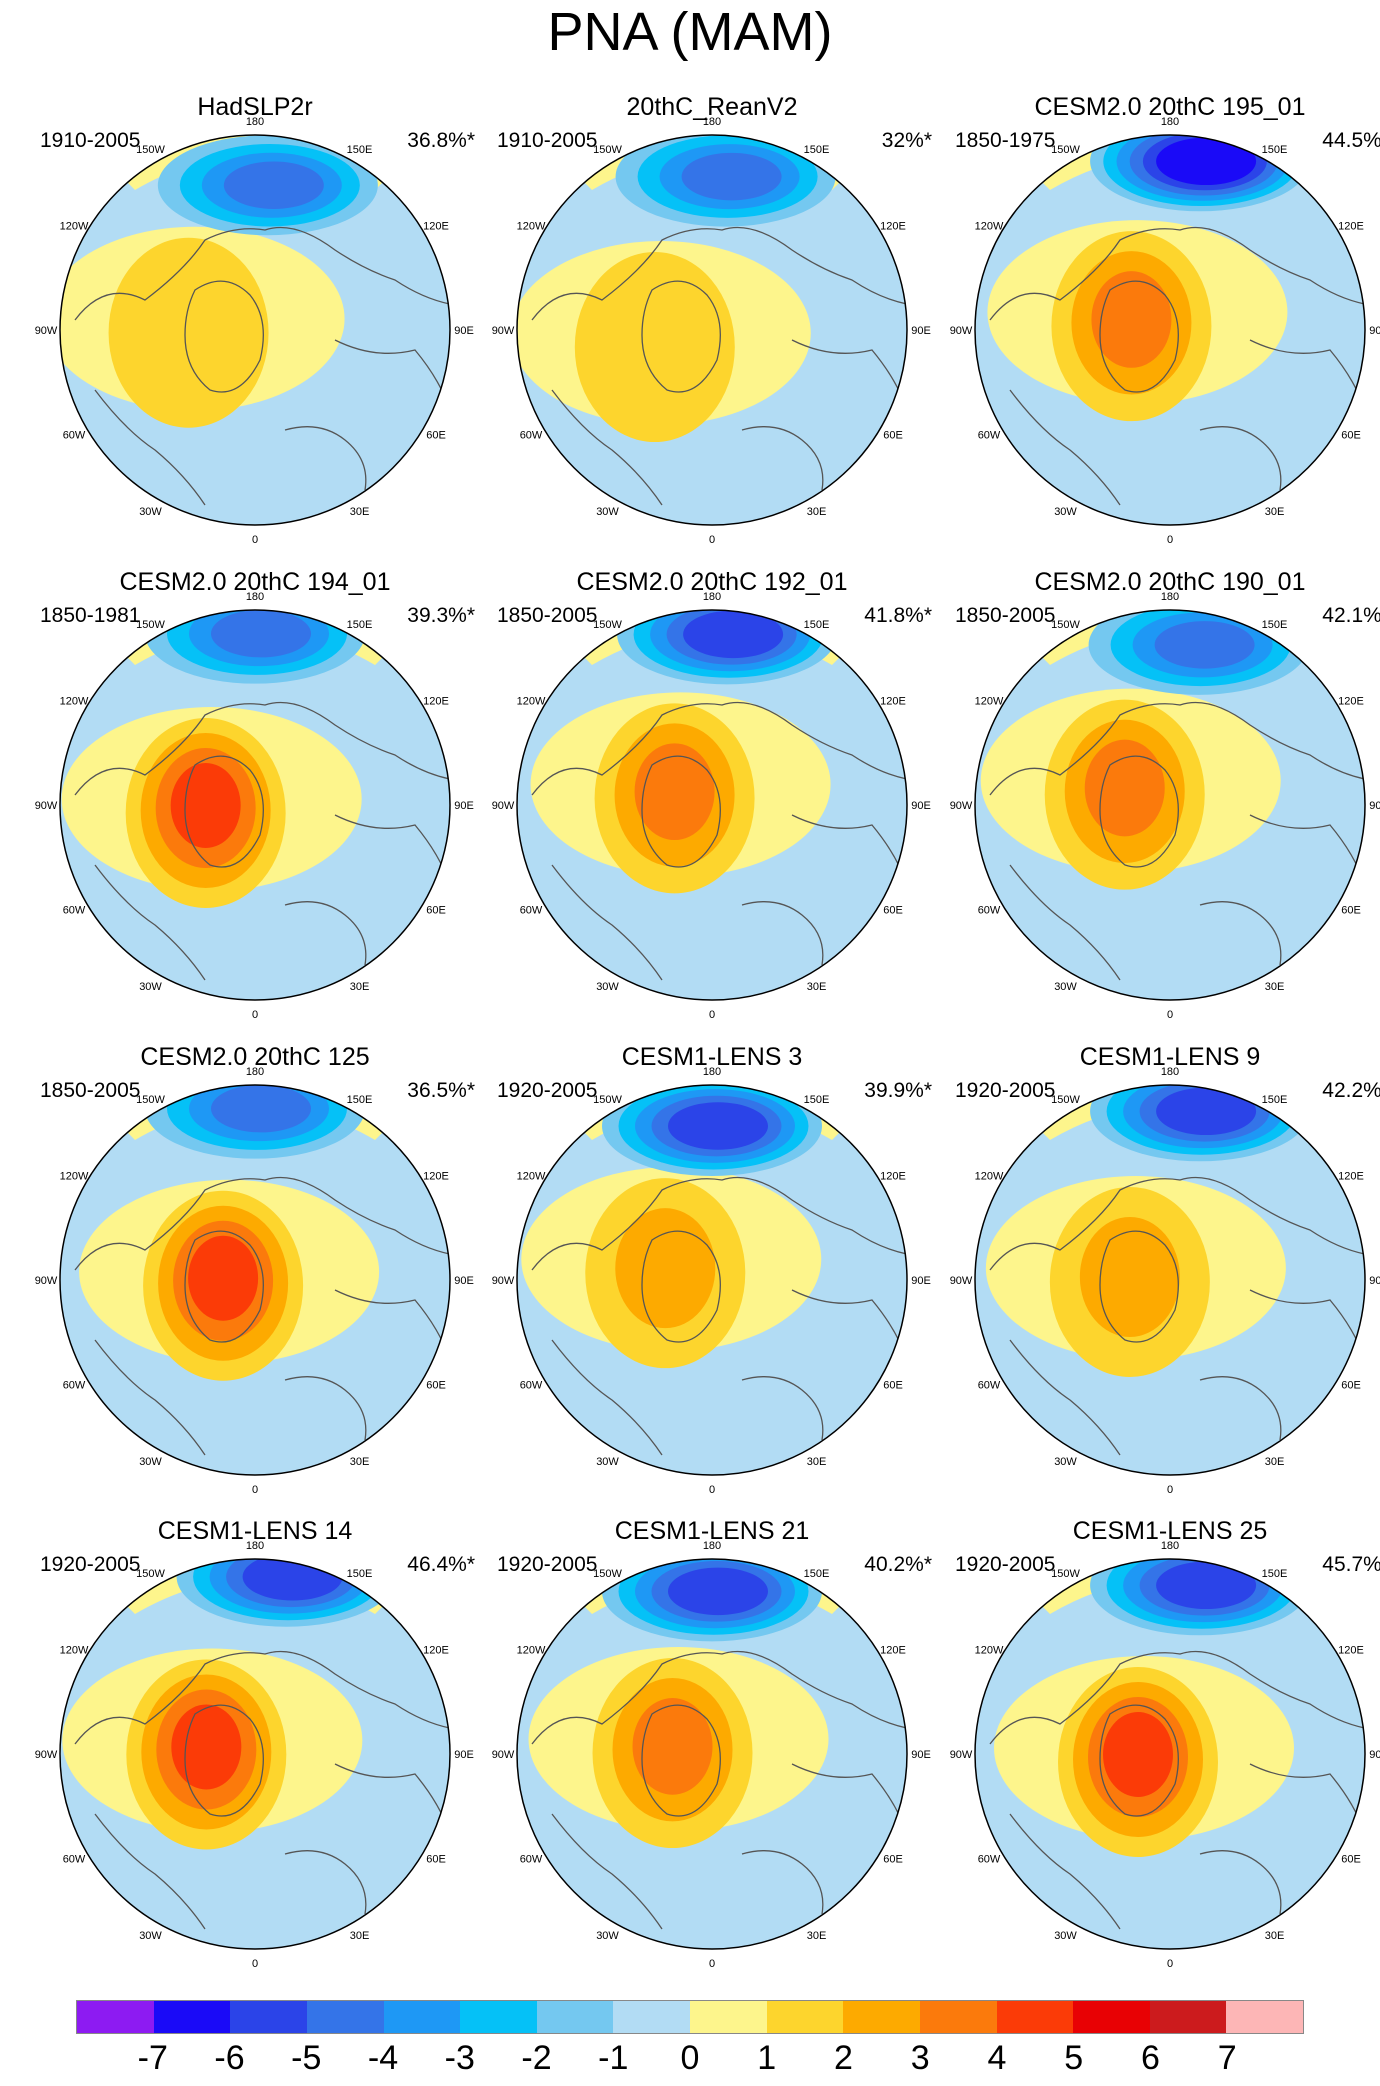 This screenshot has height=2086, width=1380. What do you see at coordinates (712, 107) in the screenshot?
I see `panel-title: 20thC_ReanV2` at bounding box center [712, 107].